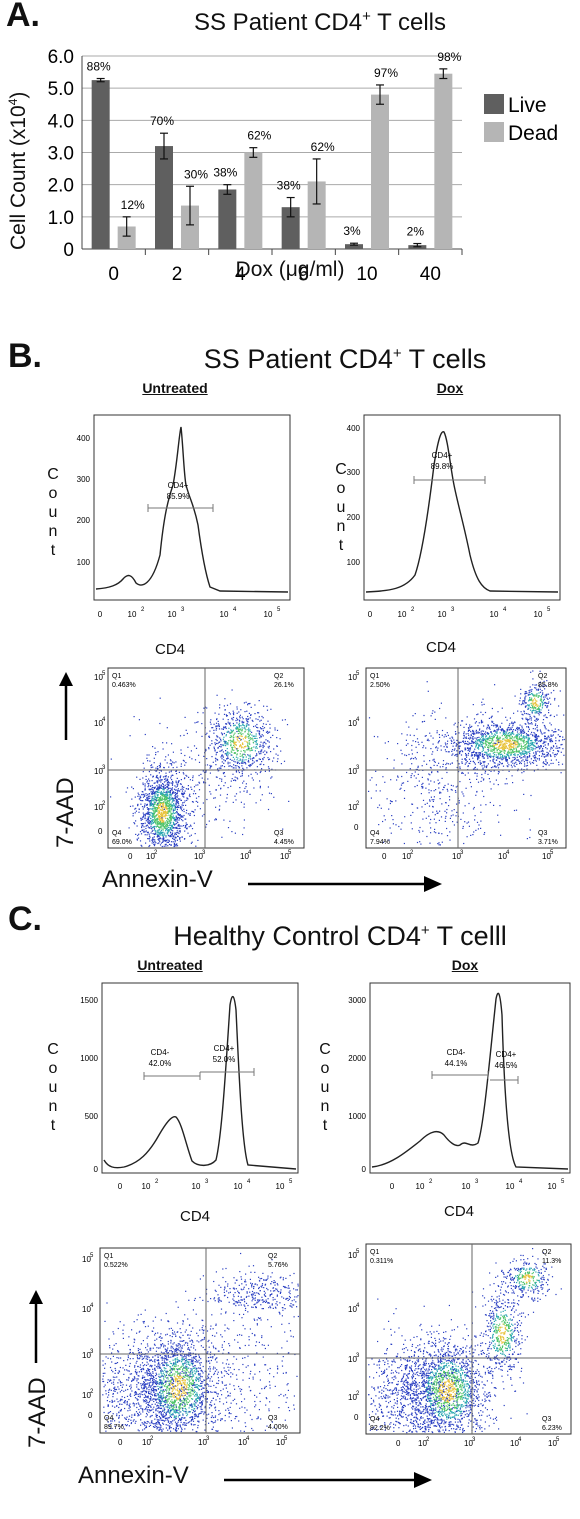 The height and width of the screenshot is (1519, 580). Describe the element at coordinates (325, 1049) in the screenshot. I see `count-letter: C` at that location.